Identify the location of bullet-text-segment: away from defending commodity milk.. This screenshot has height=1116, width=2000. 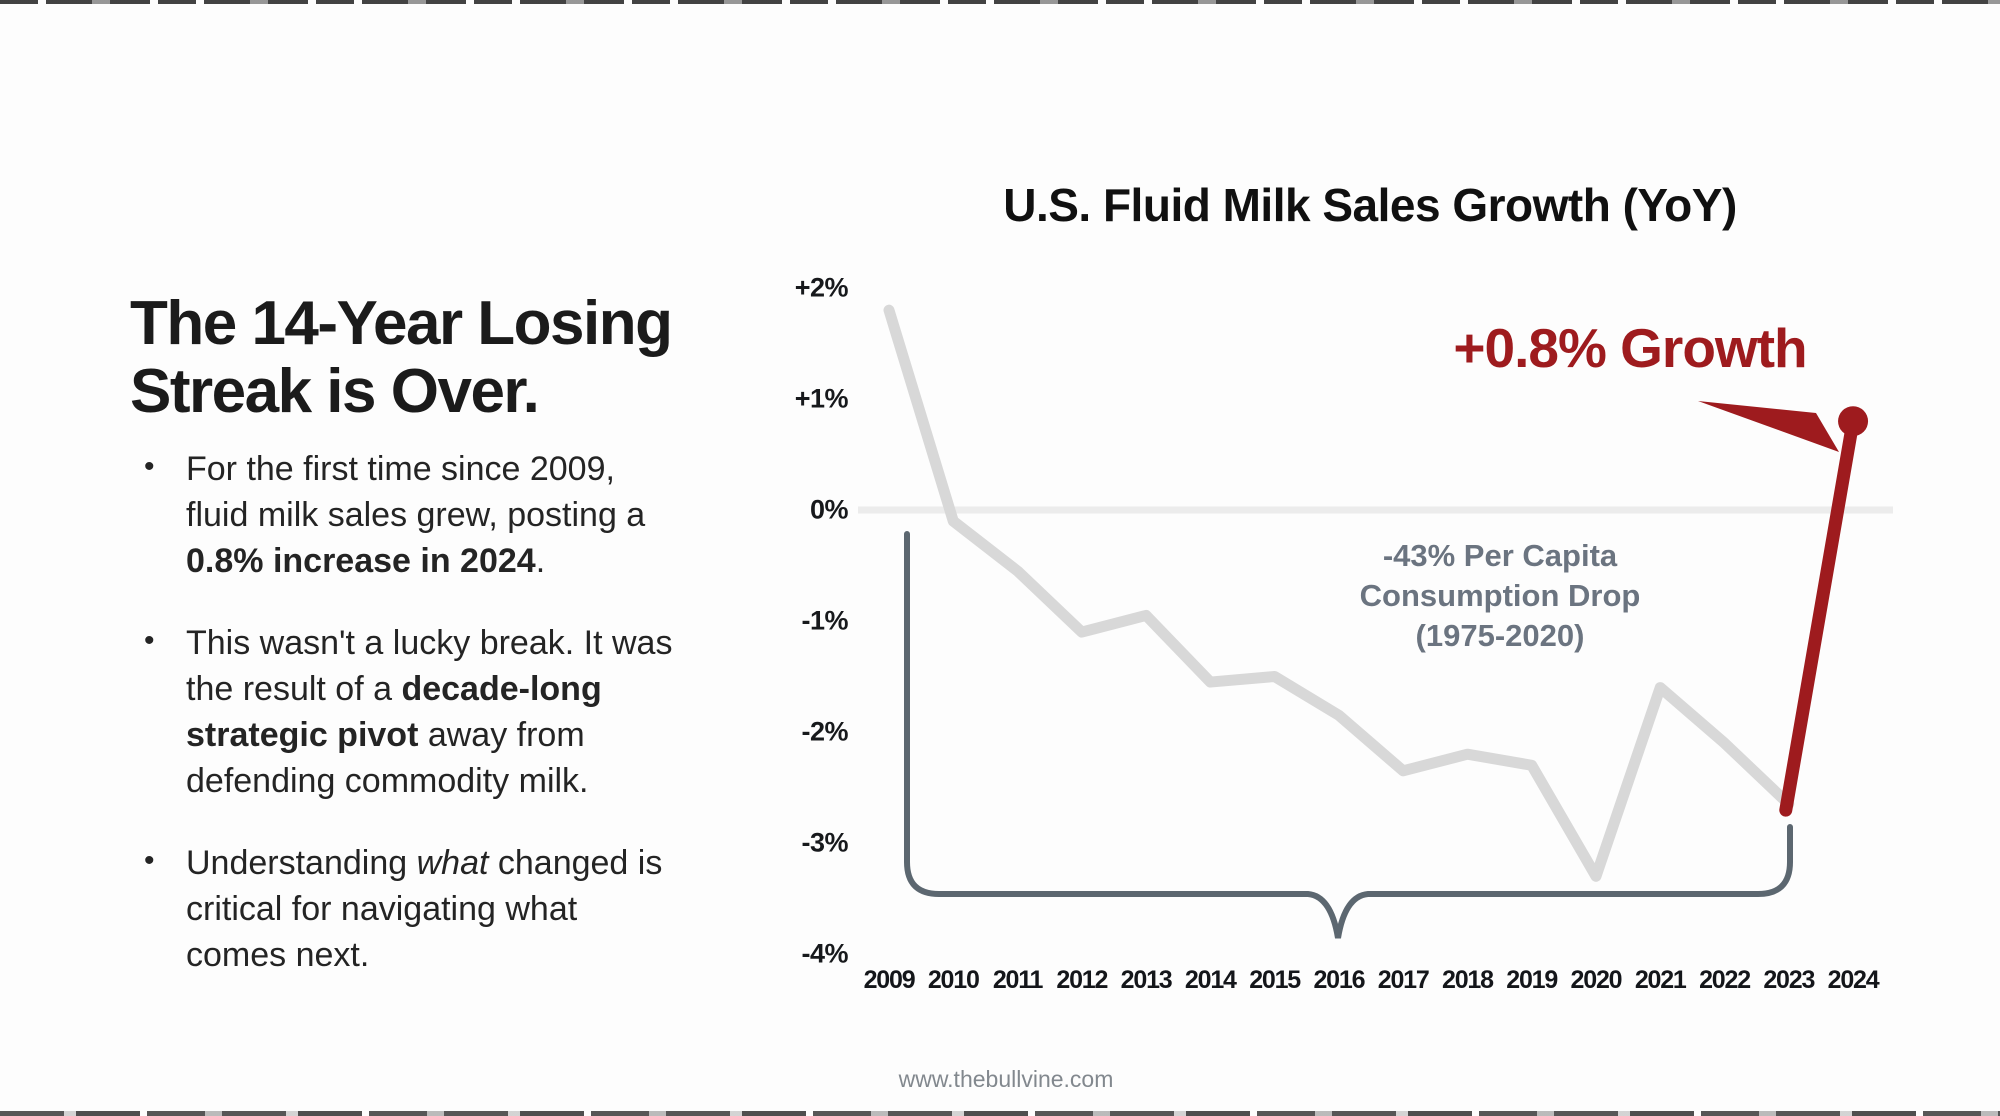
(387, 758).